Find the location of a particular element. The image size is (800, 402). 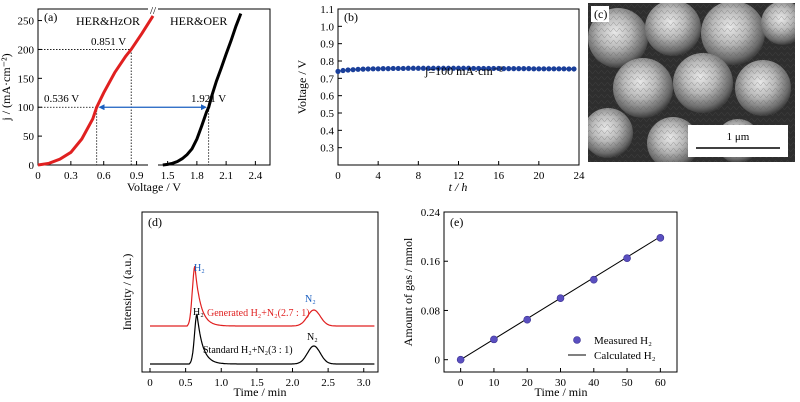

x-tick-label: 1.8 is located at coordinates (197, 176).